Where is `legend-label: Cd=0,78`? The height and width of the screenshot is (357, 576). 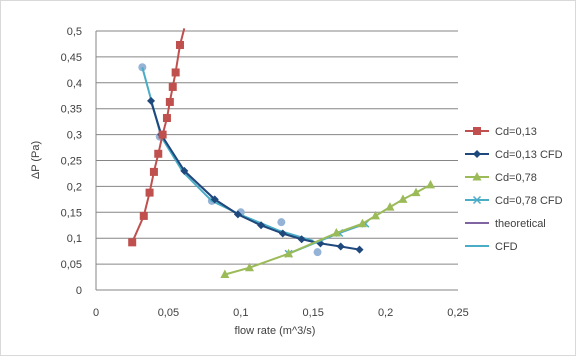
legend-label: Cd=0,78 is located at coordinates (516, 178).